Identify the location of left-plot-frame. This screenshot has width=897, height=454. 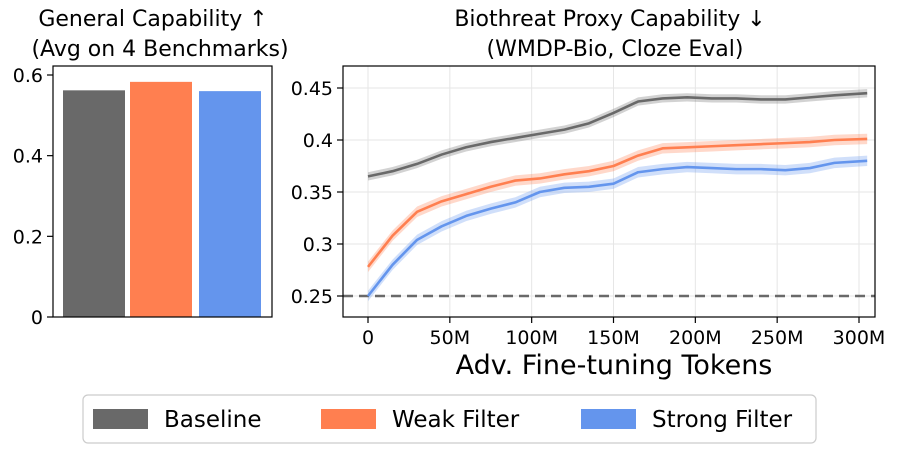
(162, 191).